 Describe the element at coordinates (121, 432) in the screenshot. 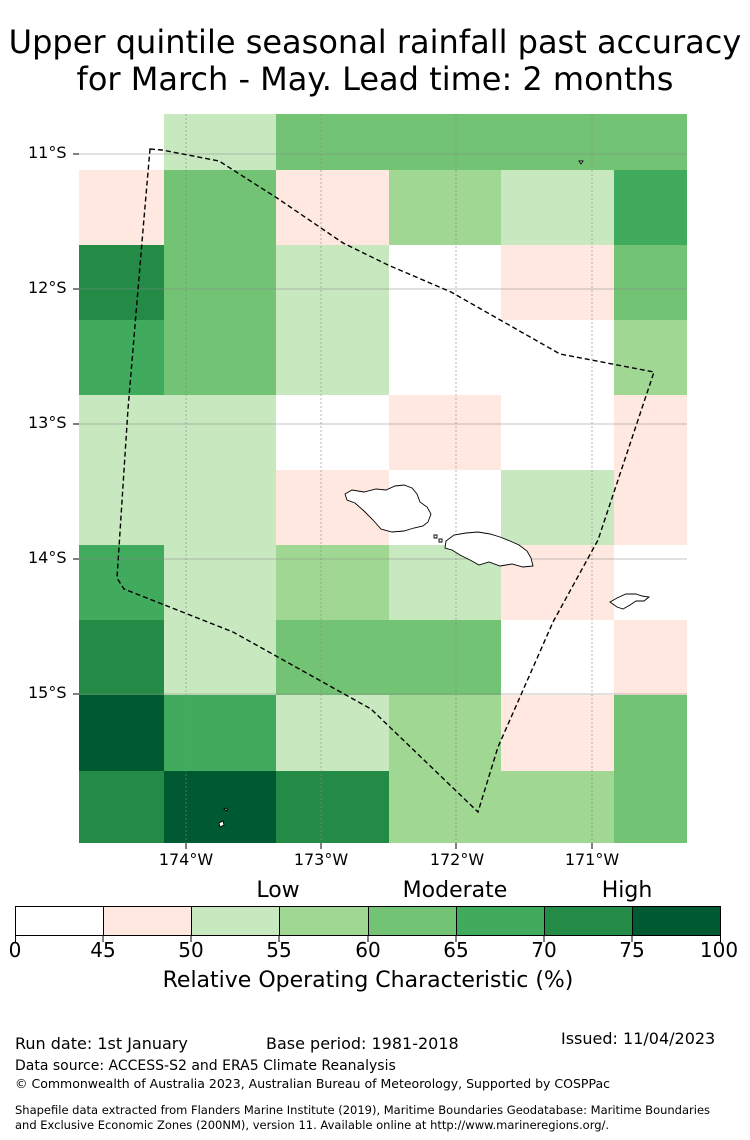

I see `grid-cell-r4-c0` at that location.